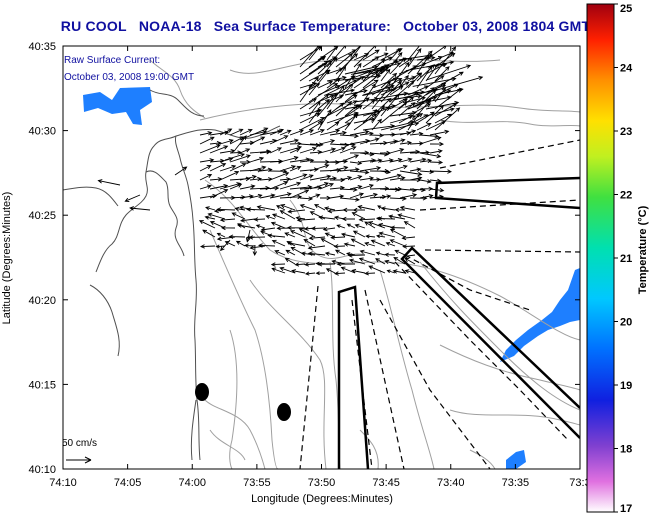  Describe the element at coordinates (79, 443) in the screenshot. I see `scale-label: 50 cm/s` at that location.